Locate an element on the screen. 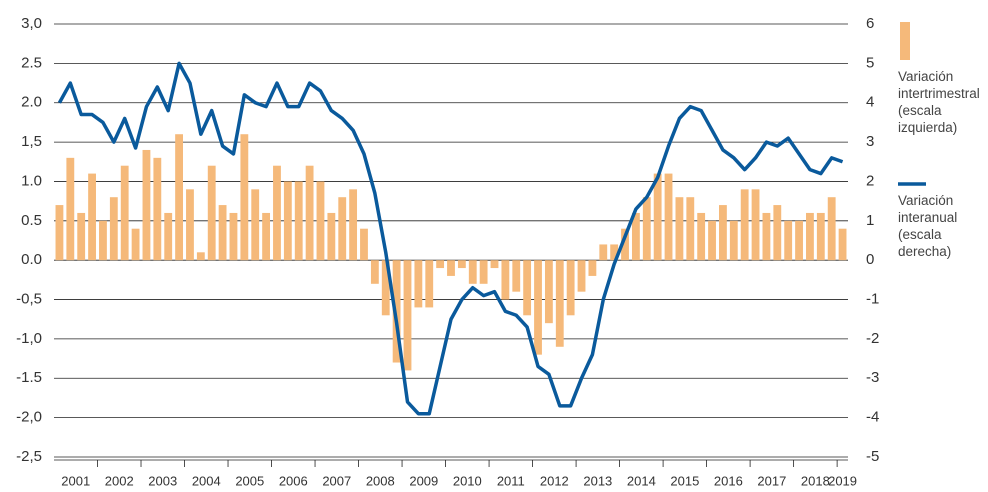 The height and width of the screenshot is (492, 988). y-tick-label: 2.5 is located at coordinates (31, 62).